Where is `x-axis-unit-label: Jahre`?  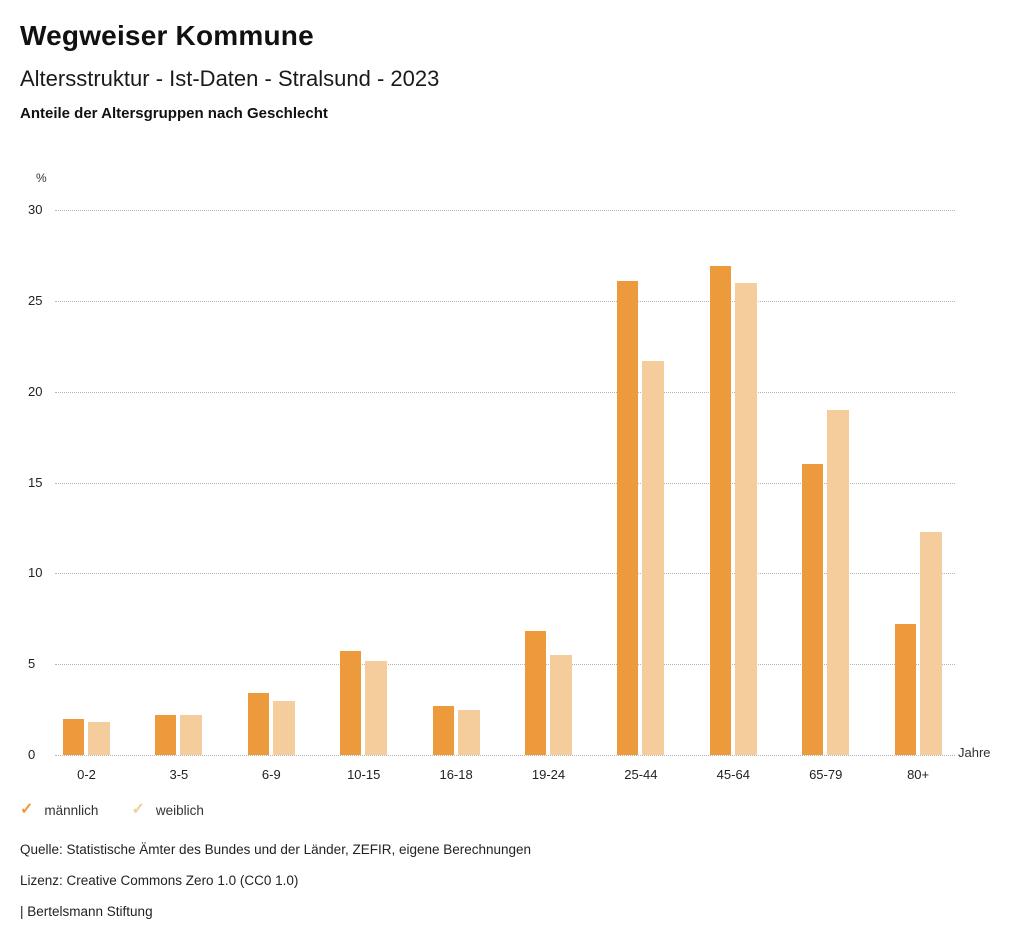 x-axis-unit-label: Jahre is located at coordinates (974, 752).